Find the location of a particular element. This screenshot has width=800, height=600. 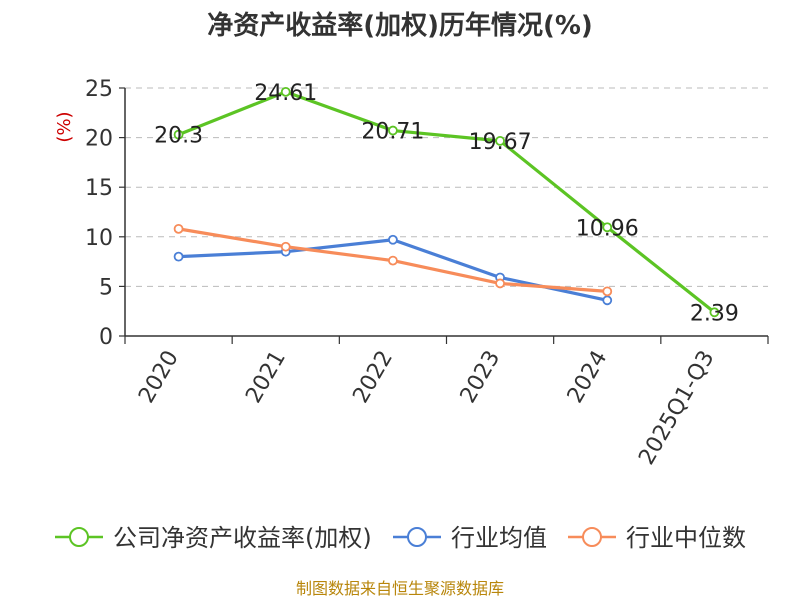

y-tick-label-5: 5 is located at coordinates (106, 287).